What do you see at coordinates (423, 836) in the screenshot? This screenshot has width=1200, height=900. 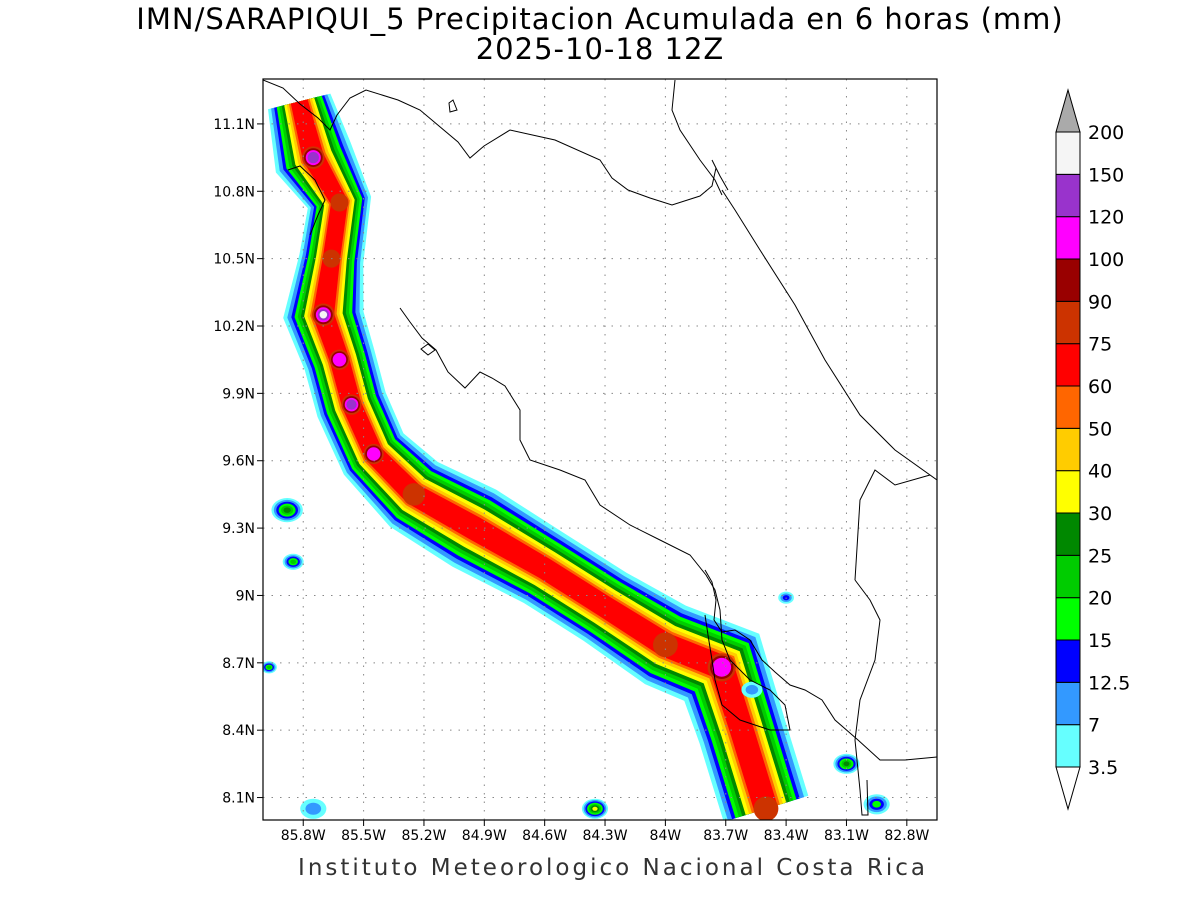 I see `lon-tick-label: 85.2W` at bounding box center [423, 836].